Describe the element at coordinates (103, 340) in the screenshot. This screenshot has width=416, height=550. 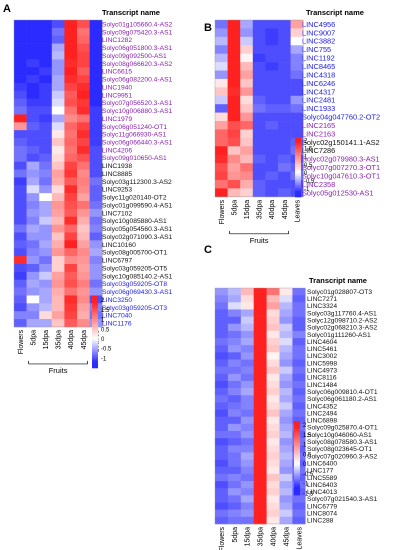
I see `colorbar-tick-label: 0` at that location.